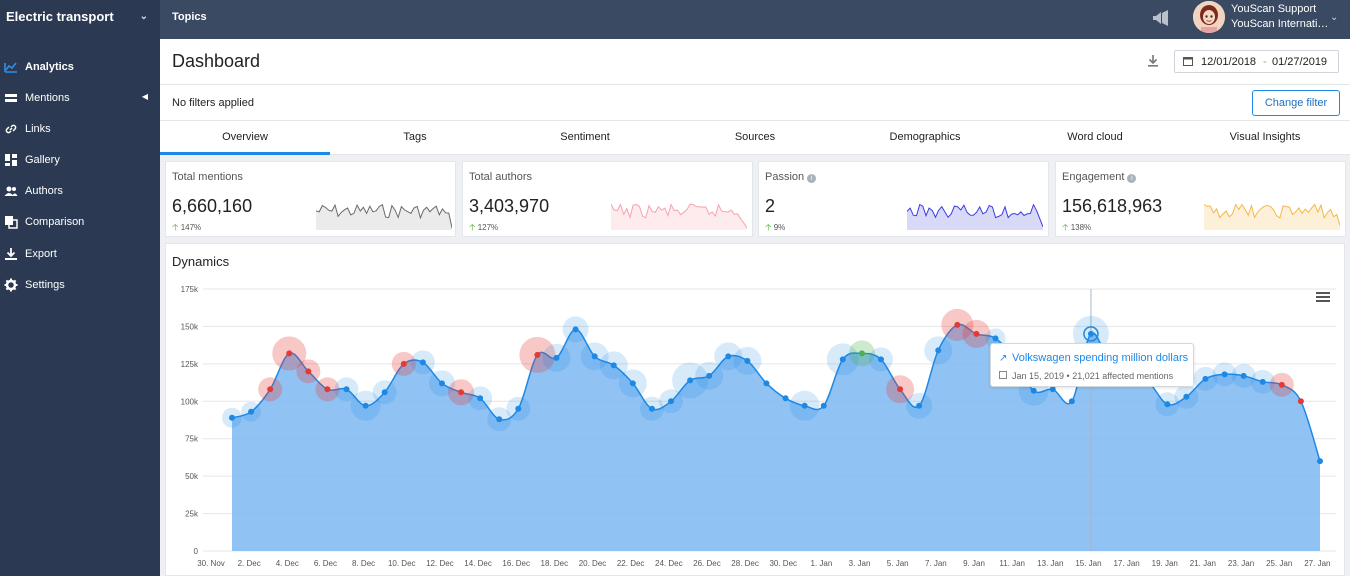 The width and height of the screenshot is (1350, 576). Describe the element at coordinates (755, 137) in the screenshot. I see `tab-sources: Sources` at that location.